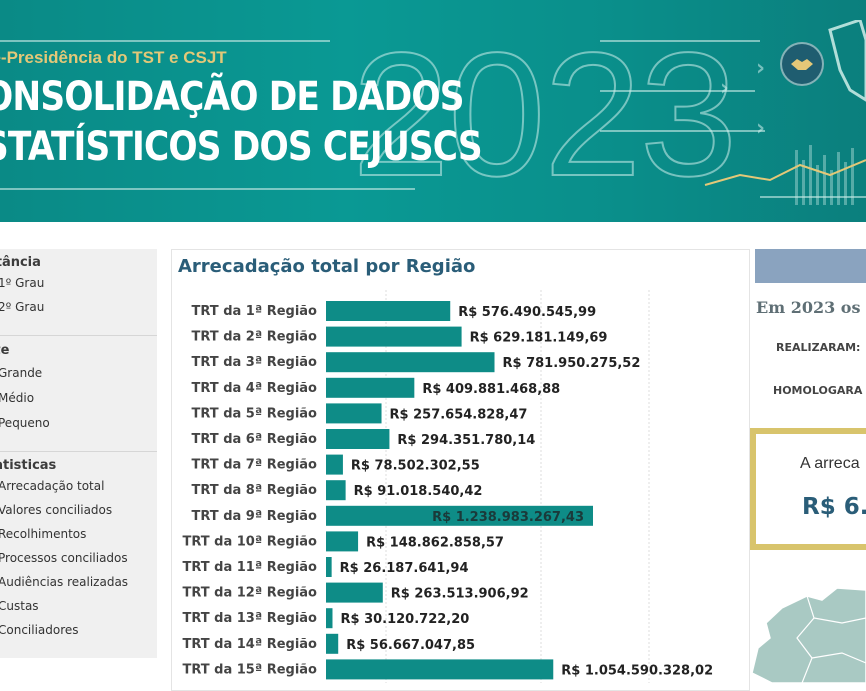 The height and width of the screenshot is (691, 866). Describe the element at coordinates (415, 466) in the screenshot. I see `data-label: R$ 78.502.302,55` at that location.